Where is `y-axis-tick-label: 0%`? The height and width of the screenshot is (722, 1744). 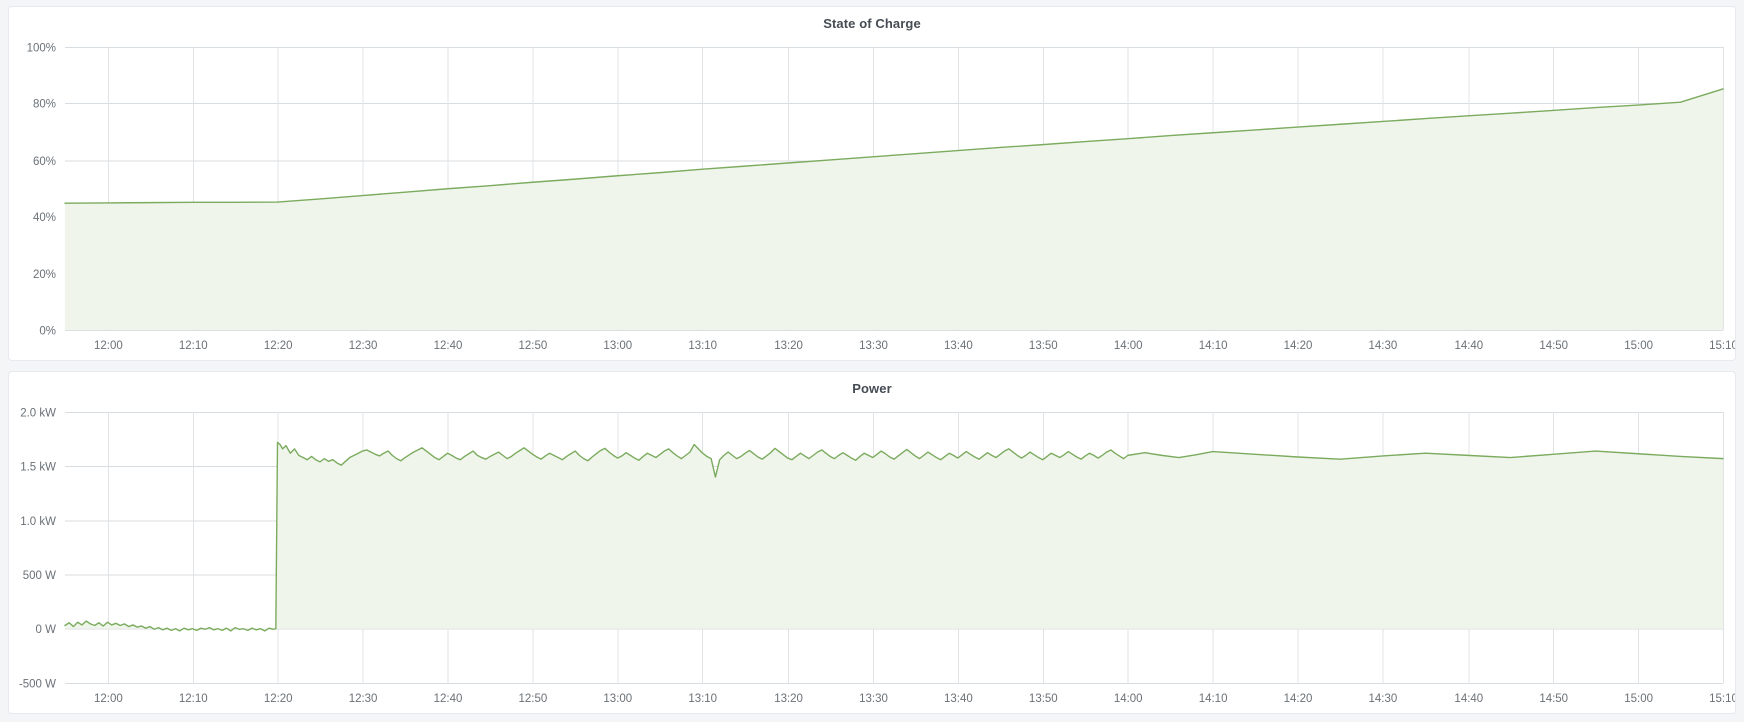
y-axis-tick-label: 0% is located at coordinates (47, 331).